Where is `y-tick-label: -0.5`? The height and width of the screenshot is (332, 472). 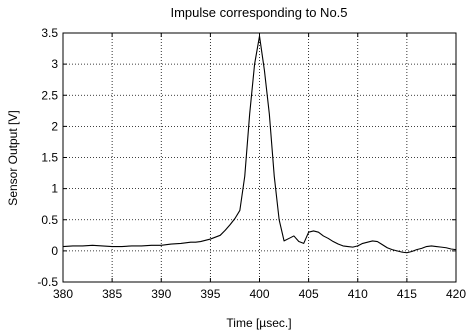
y-tick-label: -0.5 is located at coordinates (47, 282).